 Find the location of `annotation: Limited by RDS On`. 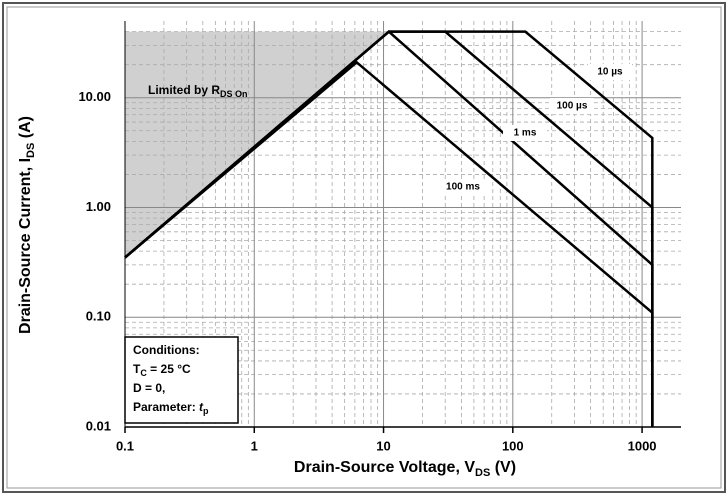

annotation: Limited by RDS On is located at coordinates (198, 91).